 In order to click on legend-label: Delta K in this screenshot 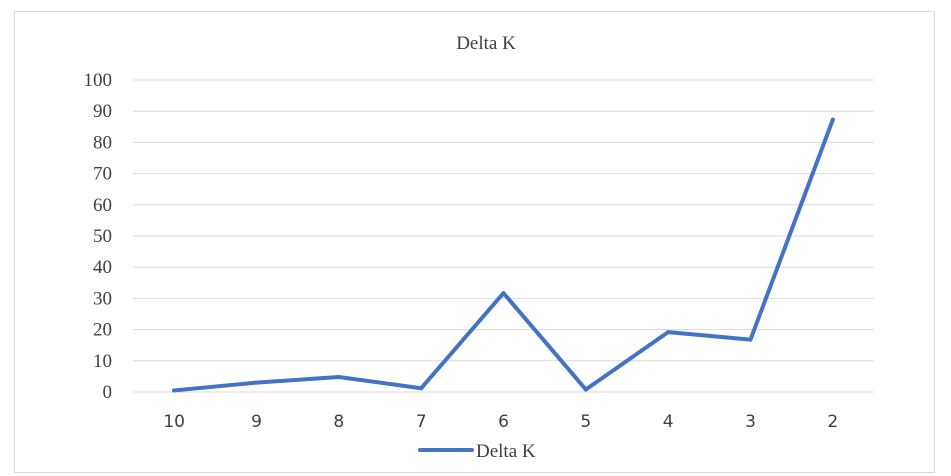, I will do `click(506, 451)`.